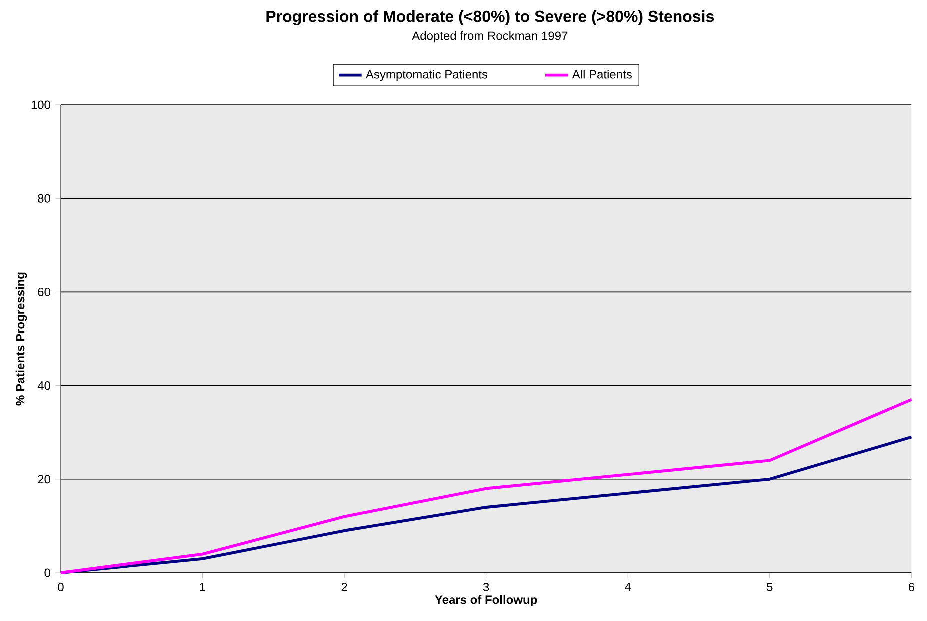  I want to click on chart-title: Progression of Moderate (<80%) to Severe (>80%) Stenosis, so click(490, 18).